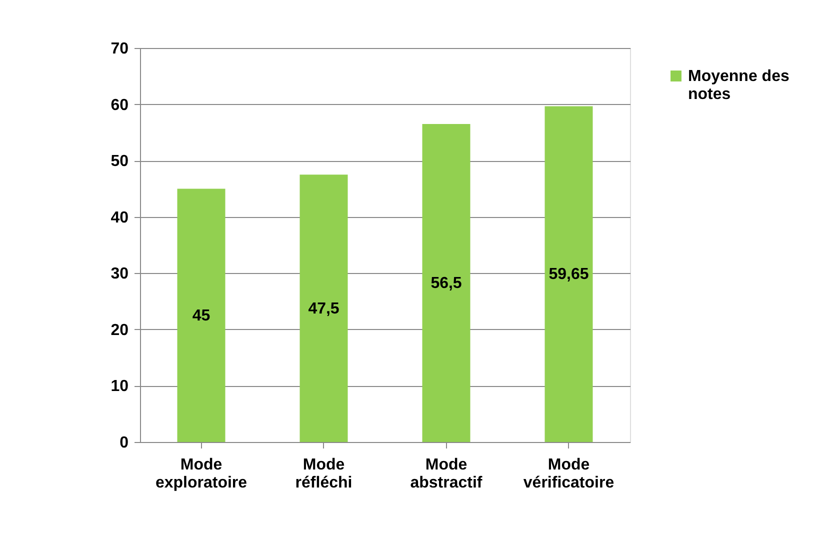 The width and height of the screenshot is (828, 535). Describe the element at coordinates (119, 49) in the screenshot. I see `y-tick-label: 70` at that location.